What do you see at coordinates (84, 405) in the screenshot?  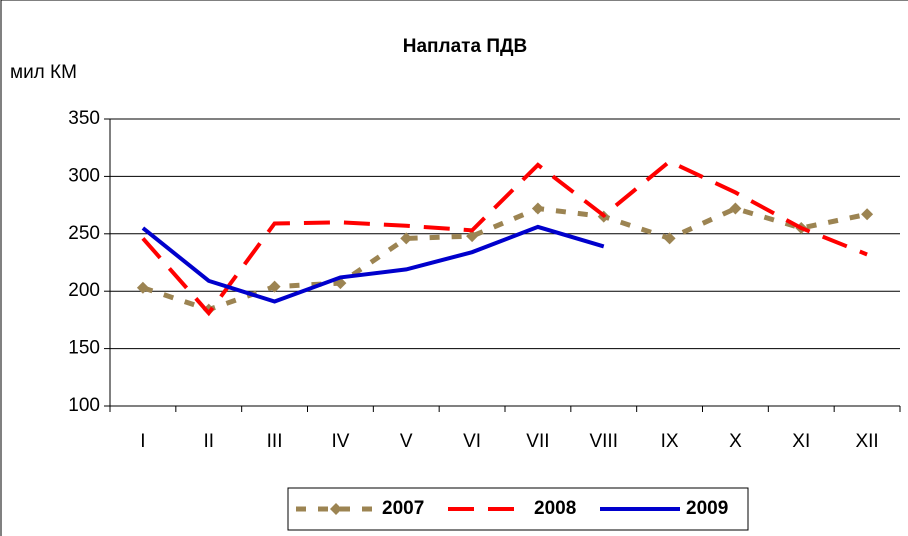 I see `y-tick-label: 100` at bounding box center [84, 405].